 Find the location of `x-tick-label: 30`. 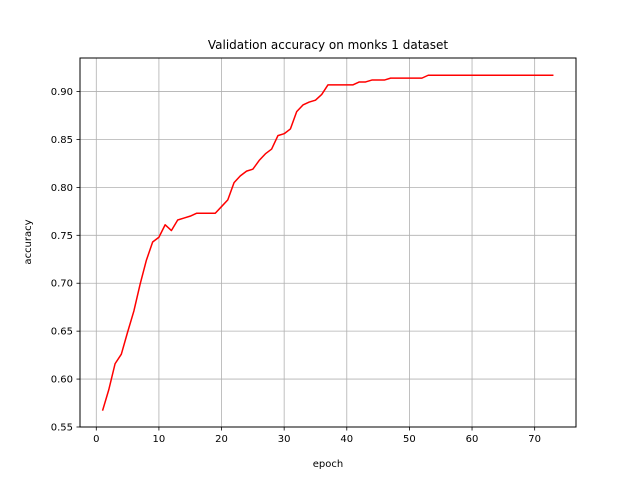

x-tick-label: 30 is located at coordinates (284, 439).